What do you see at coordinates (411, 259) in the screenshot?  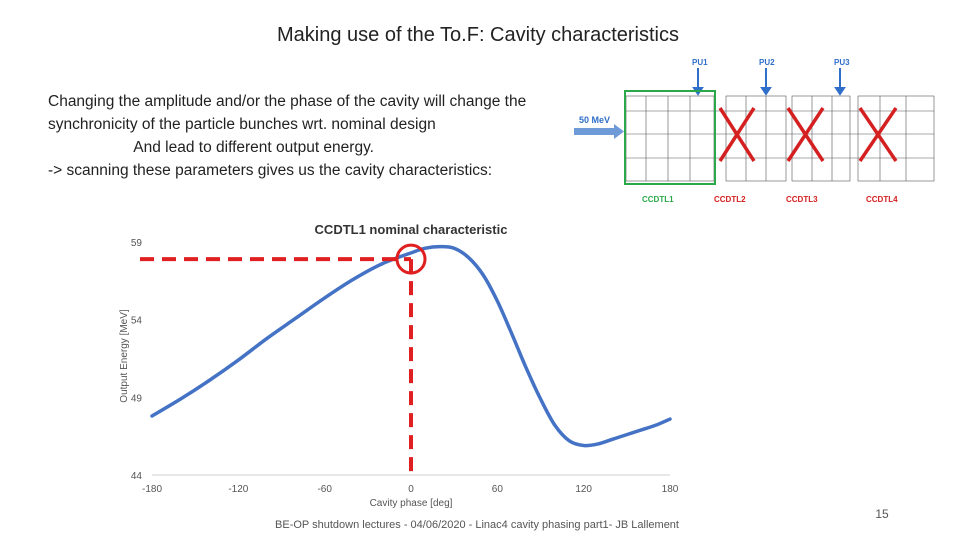 I see `nominal-point-marker` at bounding box center [411, 259].